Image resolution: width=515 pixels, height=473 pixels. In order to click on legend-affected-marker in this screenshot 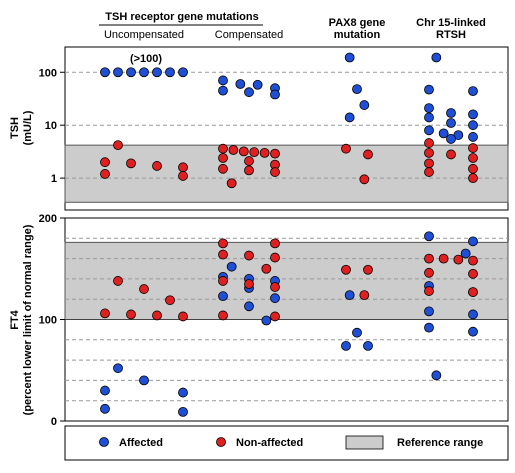, I will do `click(104, 442)`.